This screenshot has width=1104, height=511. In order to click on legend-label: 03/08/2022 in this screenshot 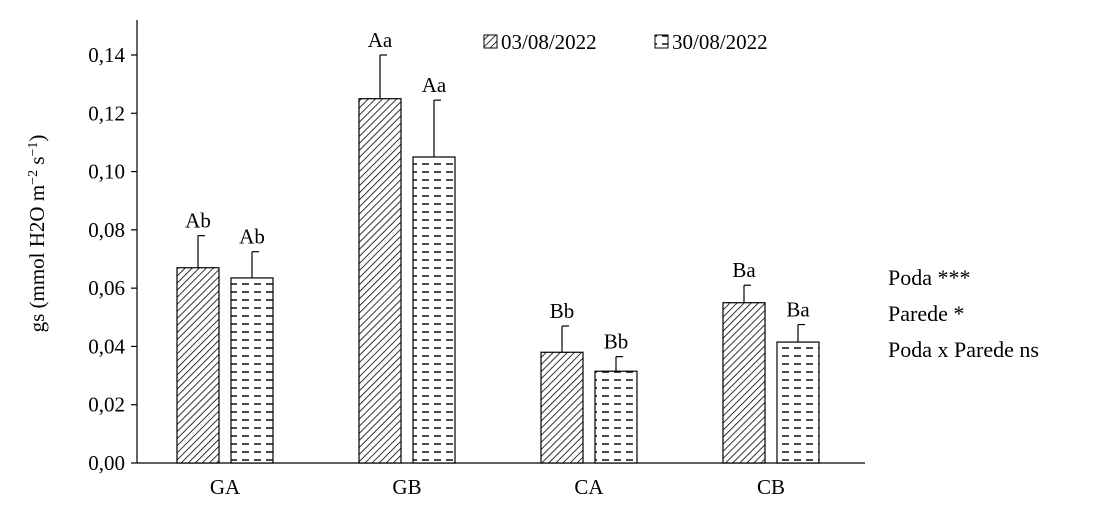, I will do `click(549, 42)`.